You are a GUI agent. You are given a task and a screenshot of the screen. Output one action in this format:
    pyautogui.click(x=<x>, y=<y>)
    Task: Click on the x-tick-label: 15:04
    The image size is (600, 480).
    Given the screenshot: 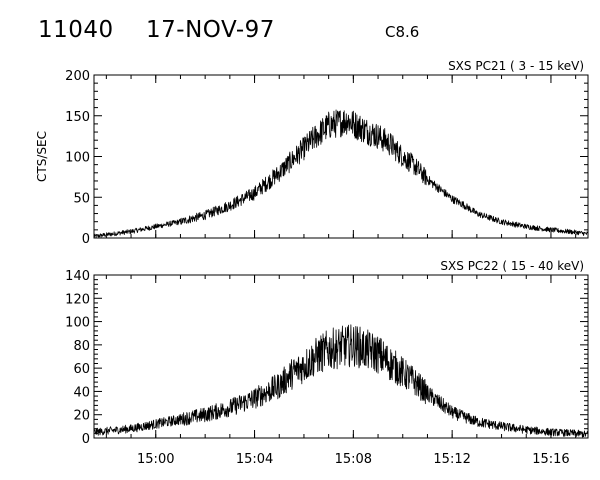 What is the action you would take?
    pyautogui.click(x=254, y=459)
    